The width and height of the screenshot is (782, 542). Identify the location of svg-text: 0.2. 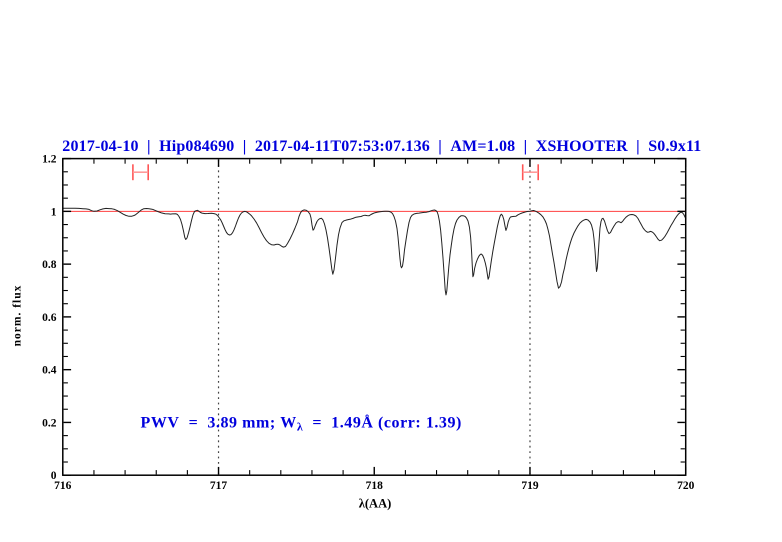
(49, 423).